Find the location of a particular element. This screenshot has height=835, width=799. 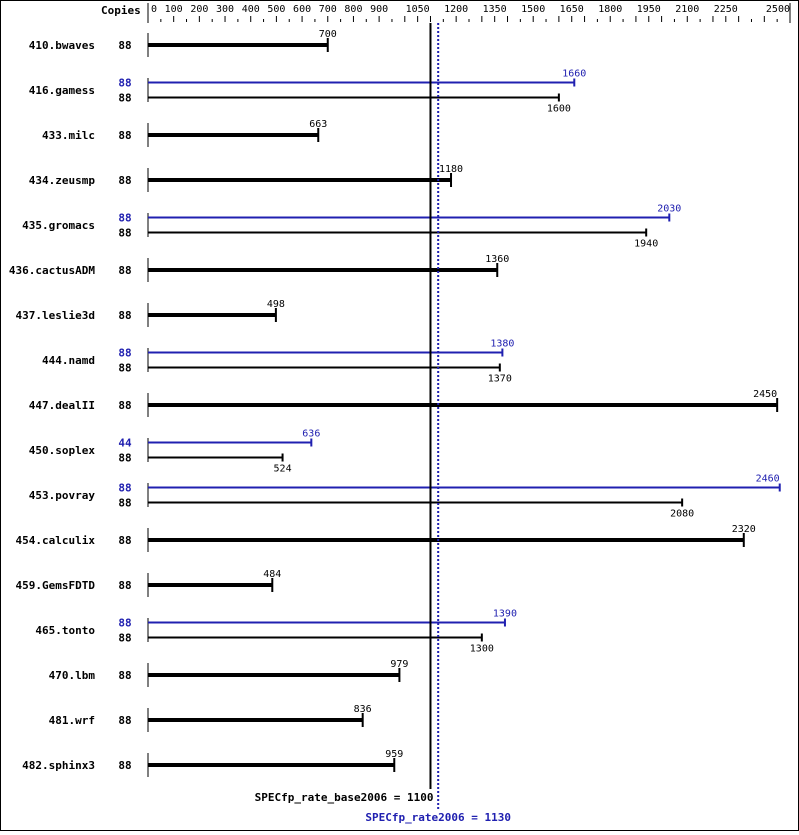

tick-label: 900 is located at coordinates (379, 9).